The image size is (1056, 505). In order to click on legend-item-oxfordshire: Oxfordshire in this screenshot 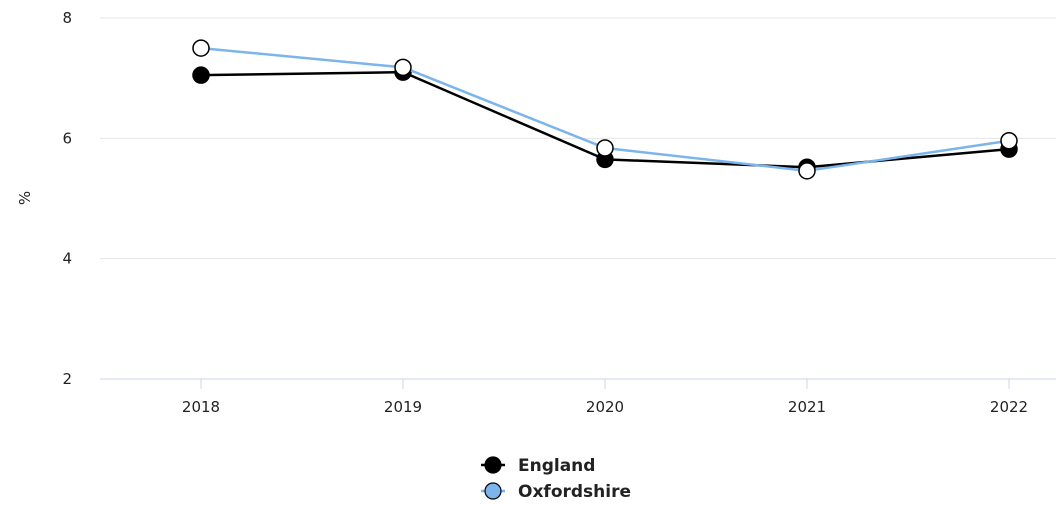, I will do `click(556, 492)`.